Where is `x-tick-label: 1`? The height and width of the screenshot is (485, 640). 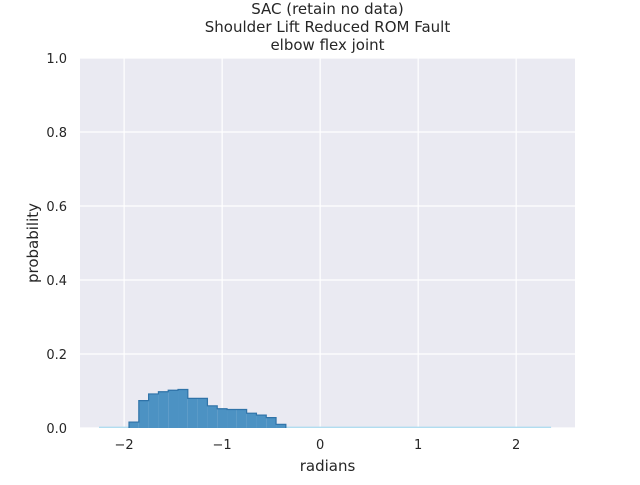 x-tick-label: 1 is located at coordinates (418, 445).